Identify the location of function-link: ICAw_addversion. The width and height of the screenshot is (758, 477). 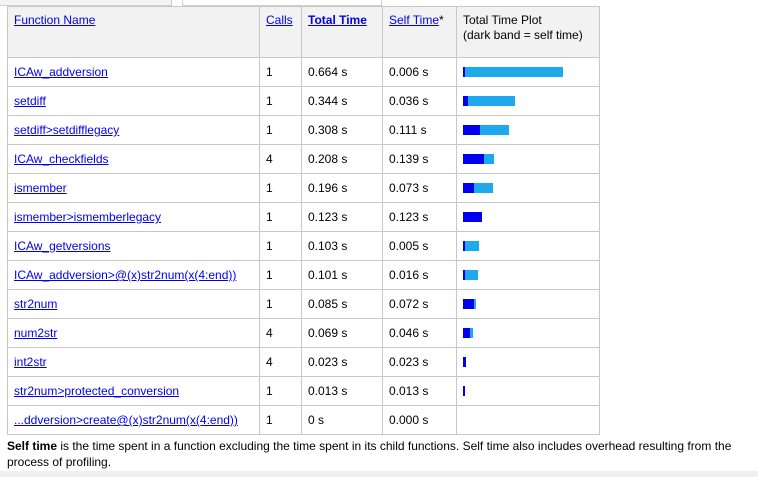
(61, 72).